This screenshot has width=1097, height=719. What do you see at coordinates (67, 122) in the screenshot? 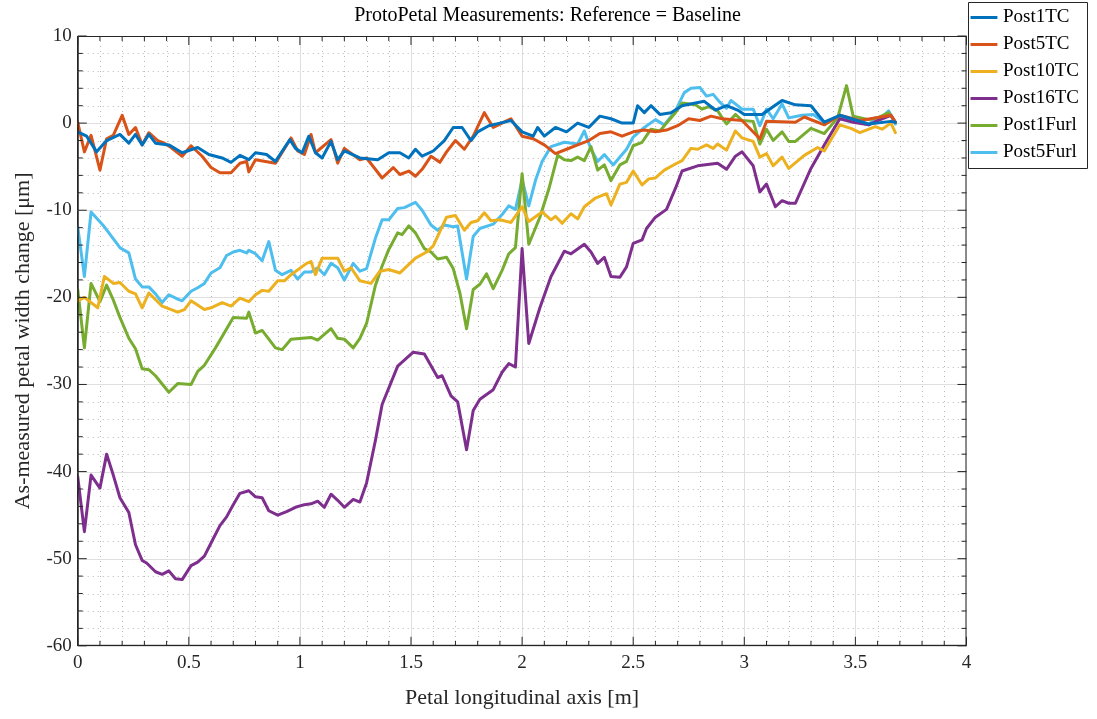
I see `y-tick-label: 0` at bounding box center [67, 122].